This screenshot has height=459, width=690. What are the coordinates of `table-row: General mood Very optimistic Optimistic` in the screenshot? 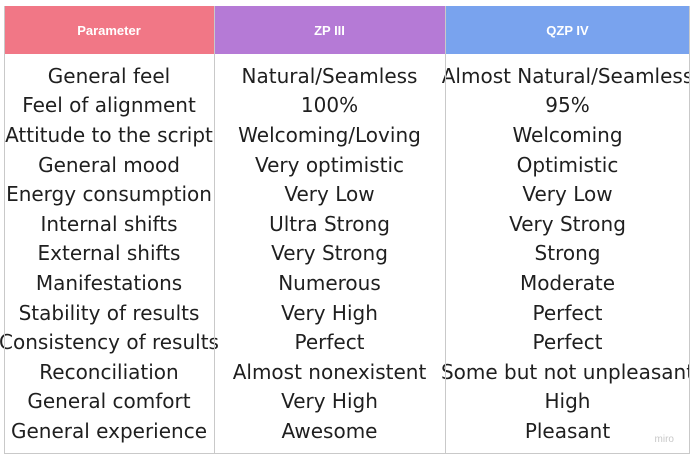 It's located at (347, 165).